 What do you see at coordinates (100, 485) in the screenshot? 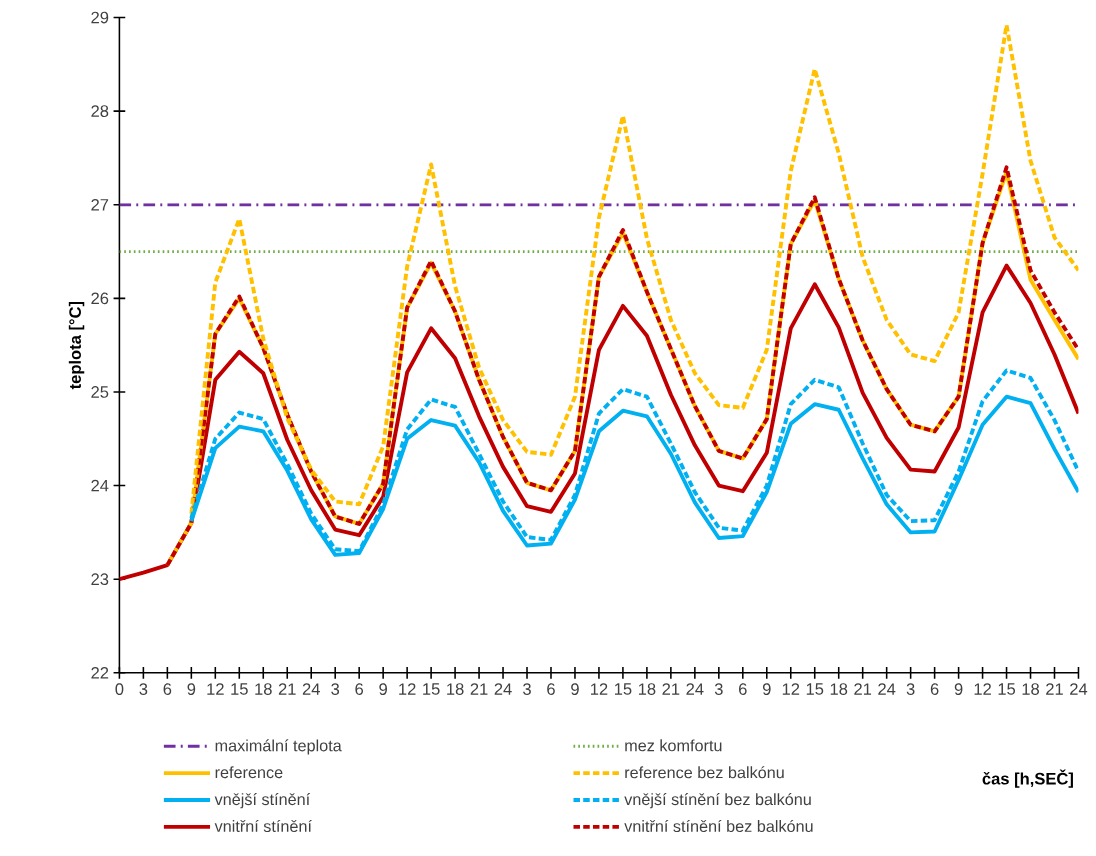
I see `y-tick-label: 24` at bounding box center [100, 485].